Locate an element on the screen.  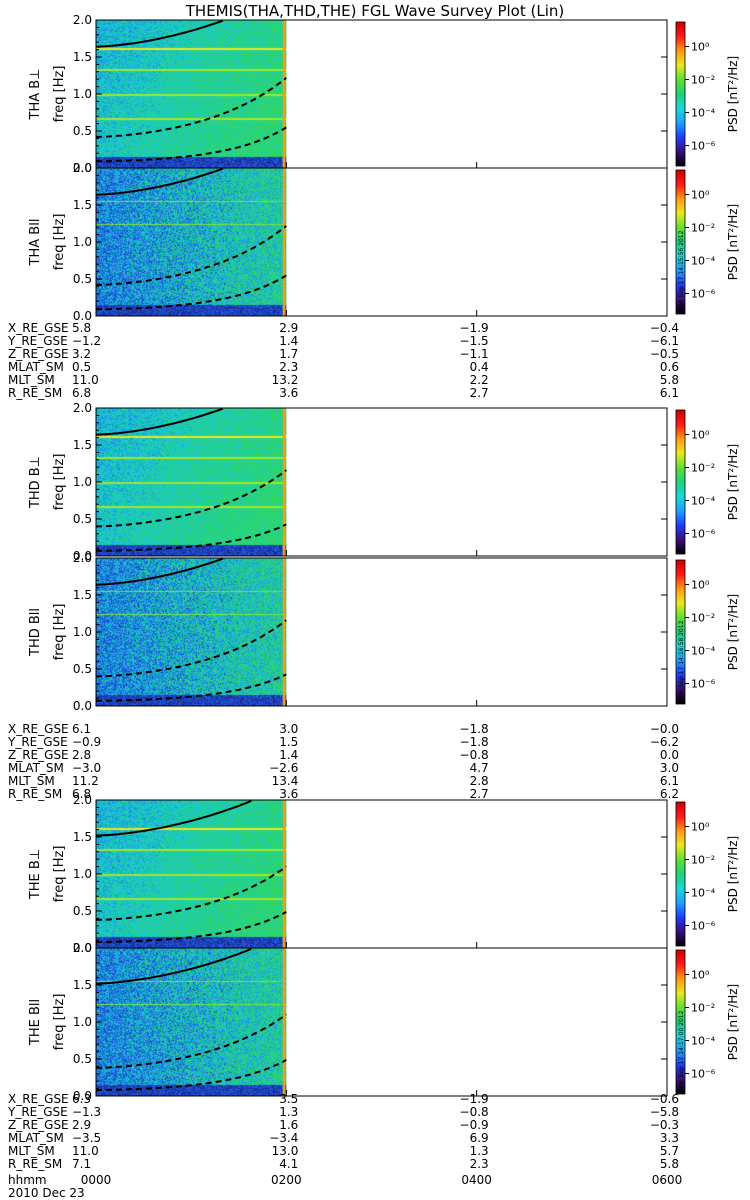
time-tick-label: 0400 is located at coordinates (476, 1180).